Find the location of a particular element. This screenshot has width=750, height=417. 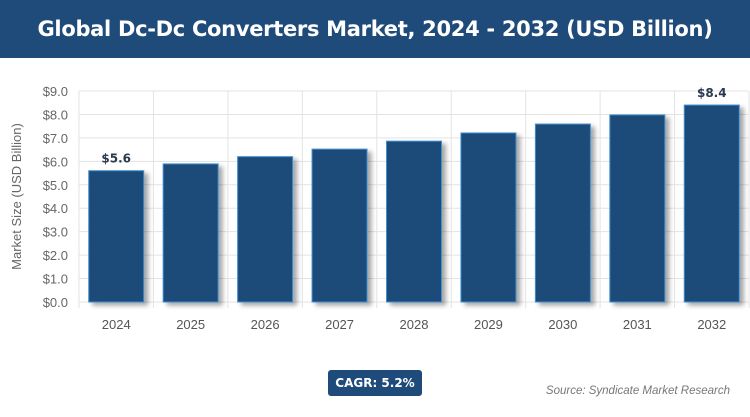

y-tick-label: $8.0 is located at coordinates (55, 114).